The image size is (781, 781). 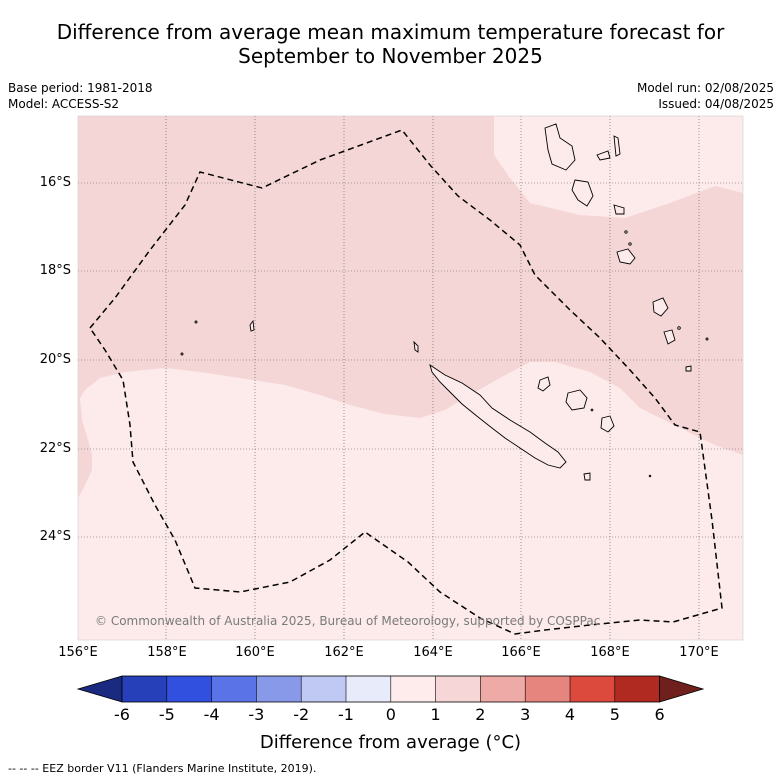 I want to click on vanuatu-erromango, so click(x=660, y=307).